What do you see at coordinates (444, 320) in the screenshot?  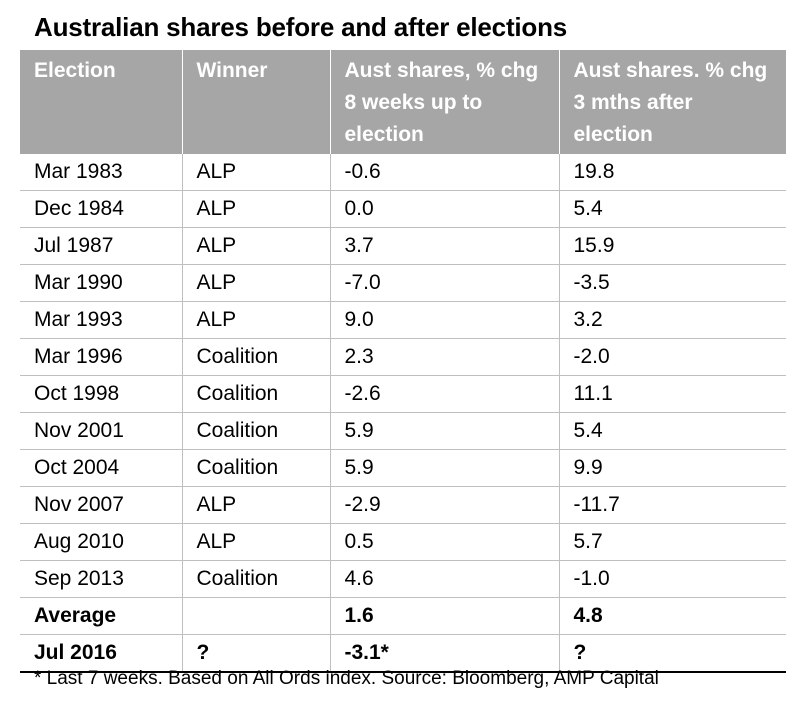 I see `chg-before-cell: 9.0` at bounding box center [444, 320].